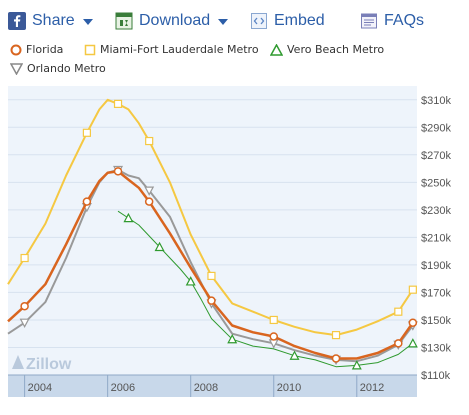 This screenshot has height=415, width=469. I want to click on legend-item-florida: Florida, so click(36, 49).